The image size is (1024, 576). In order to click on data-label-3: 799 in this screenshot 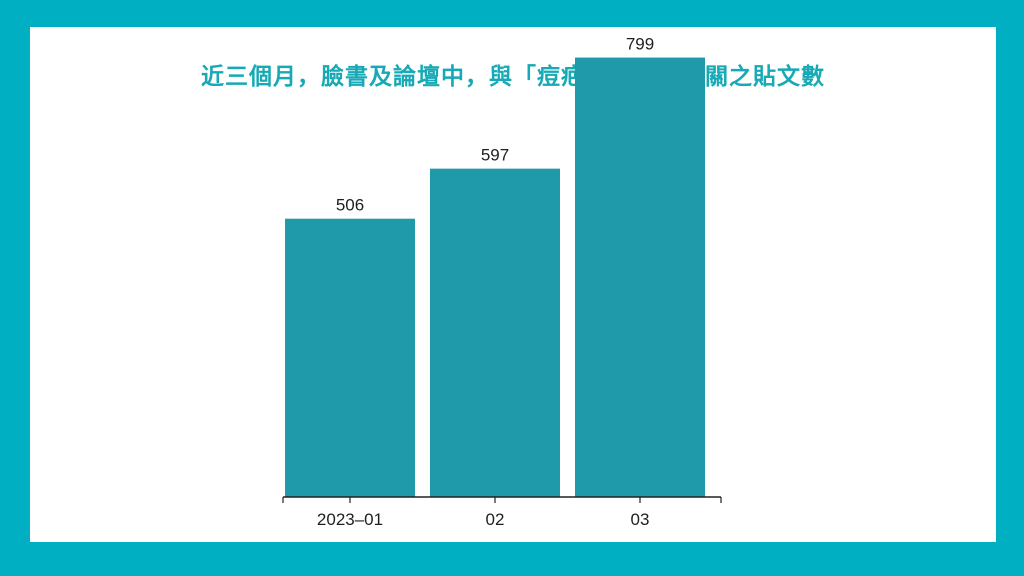, I will do `click(640, 44)`.